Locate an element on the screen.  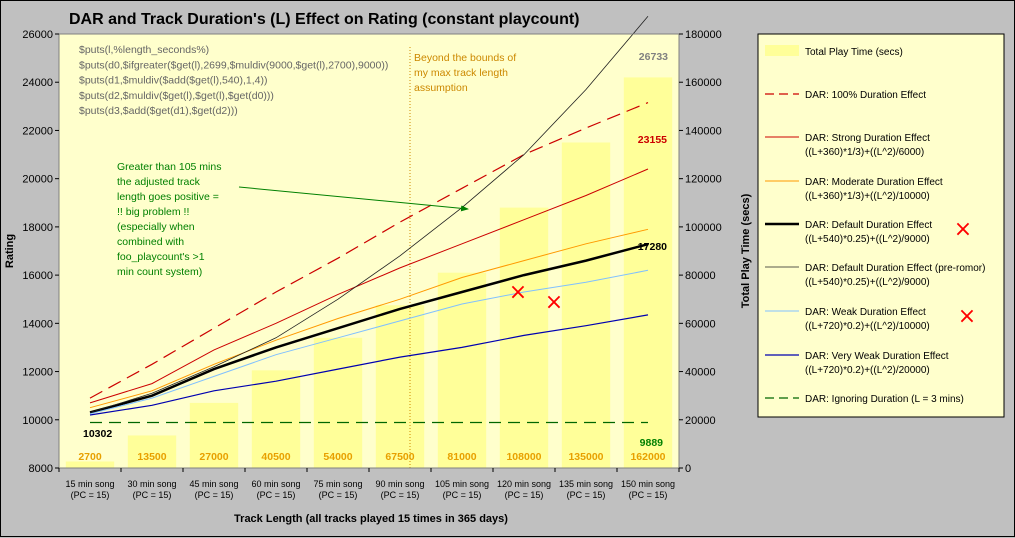
end-value-label: 10302 is located at coordinates (97, 434).